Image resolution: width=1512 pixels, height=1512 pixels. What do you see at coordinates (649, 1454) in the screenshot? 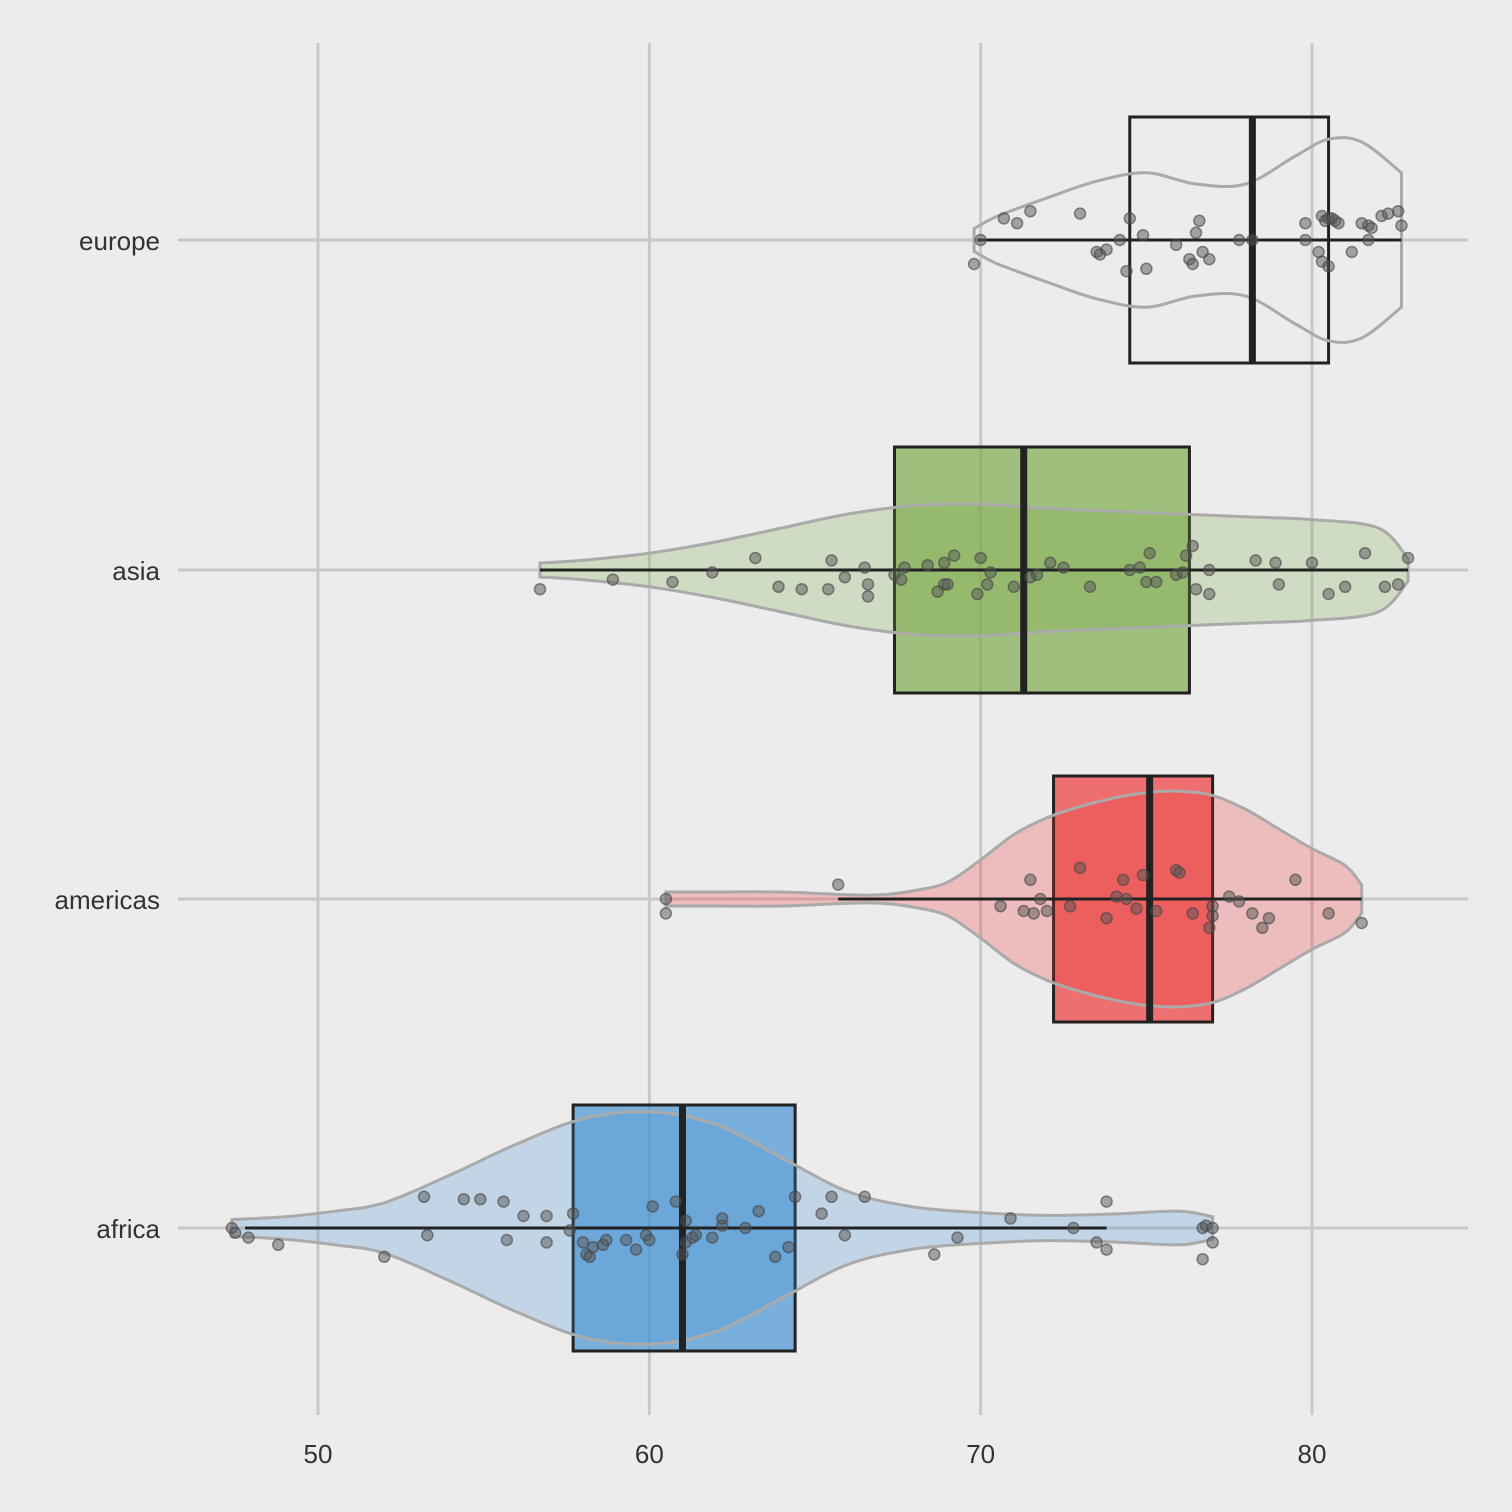
I see `x-tick-label-60: 60` at bounding box center [649, 1454].